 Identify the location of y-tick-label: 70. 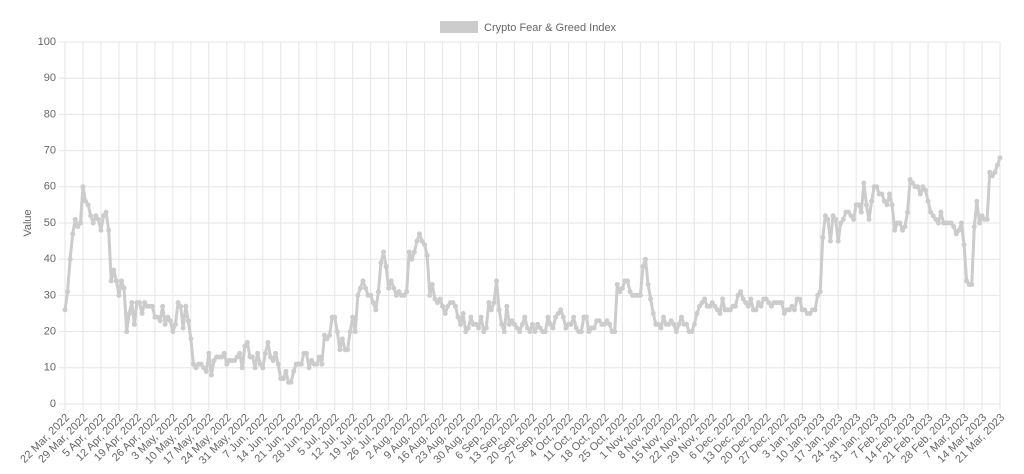
(50, 151).